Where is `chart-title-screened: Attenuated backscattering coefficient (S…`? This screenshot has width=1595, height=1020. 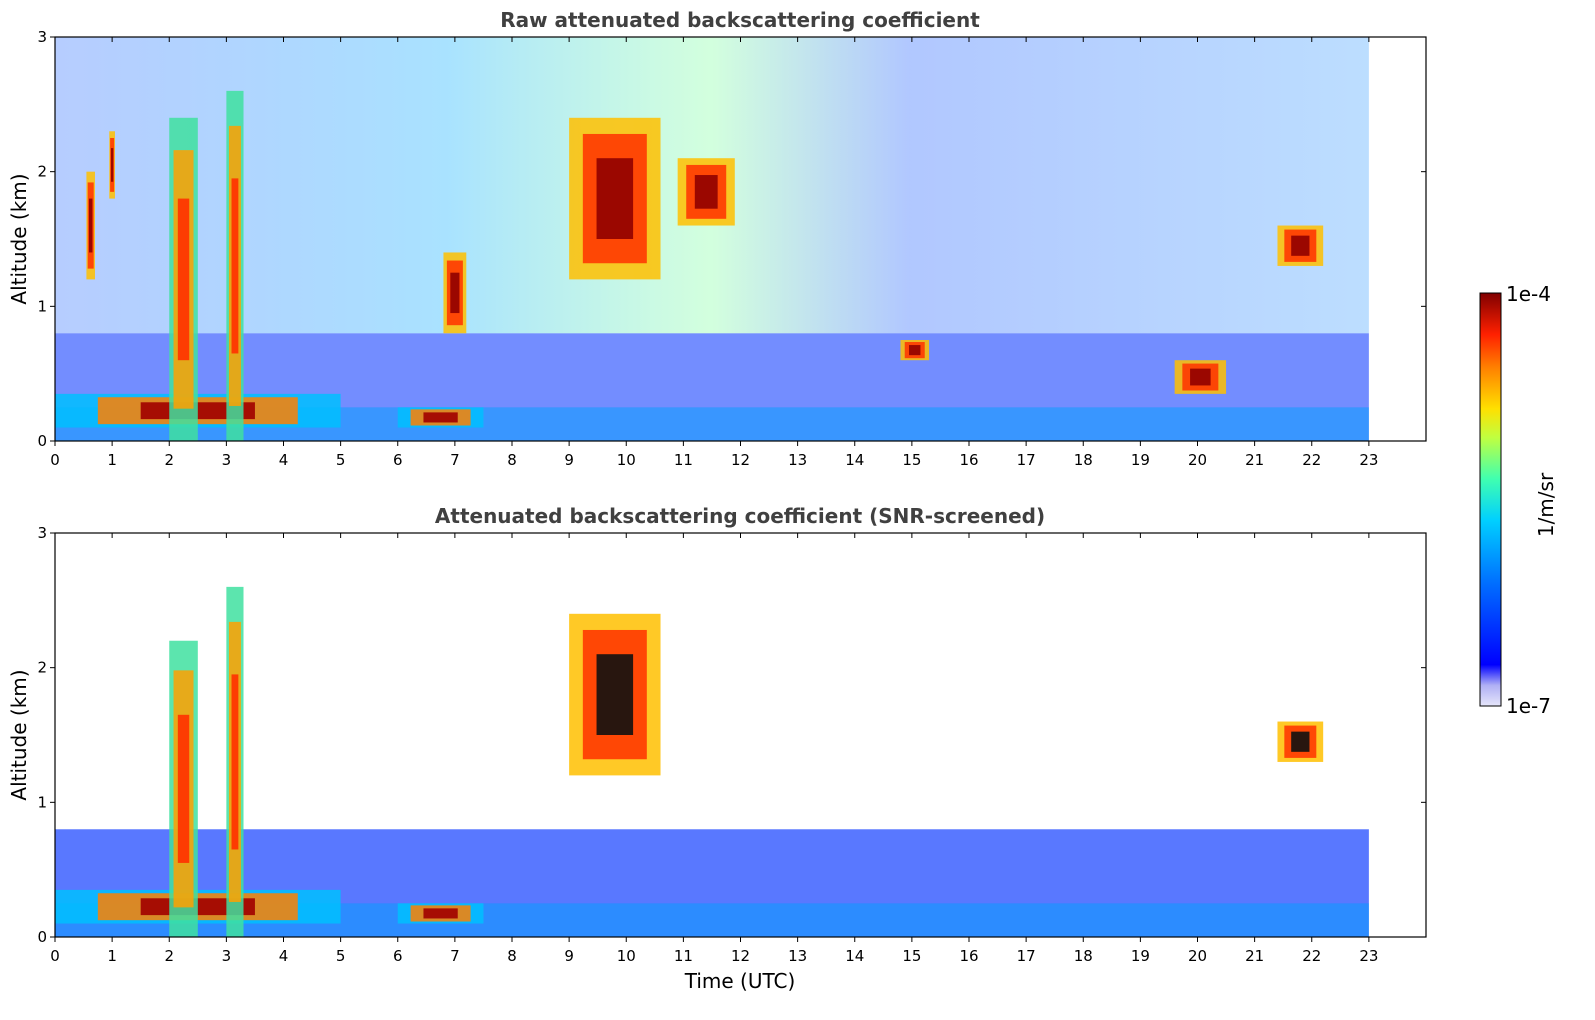 chart-title-screened: Attenuated backscattering coefficient (S… is located at coordinates (740, 516).